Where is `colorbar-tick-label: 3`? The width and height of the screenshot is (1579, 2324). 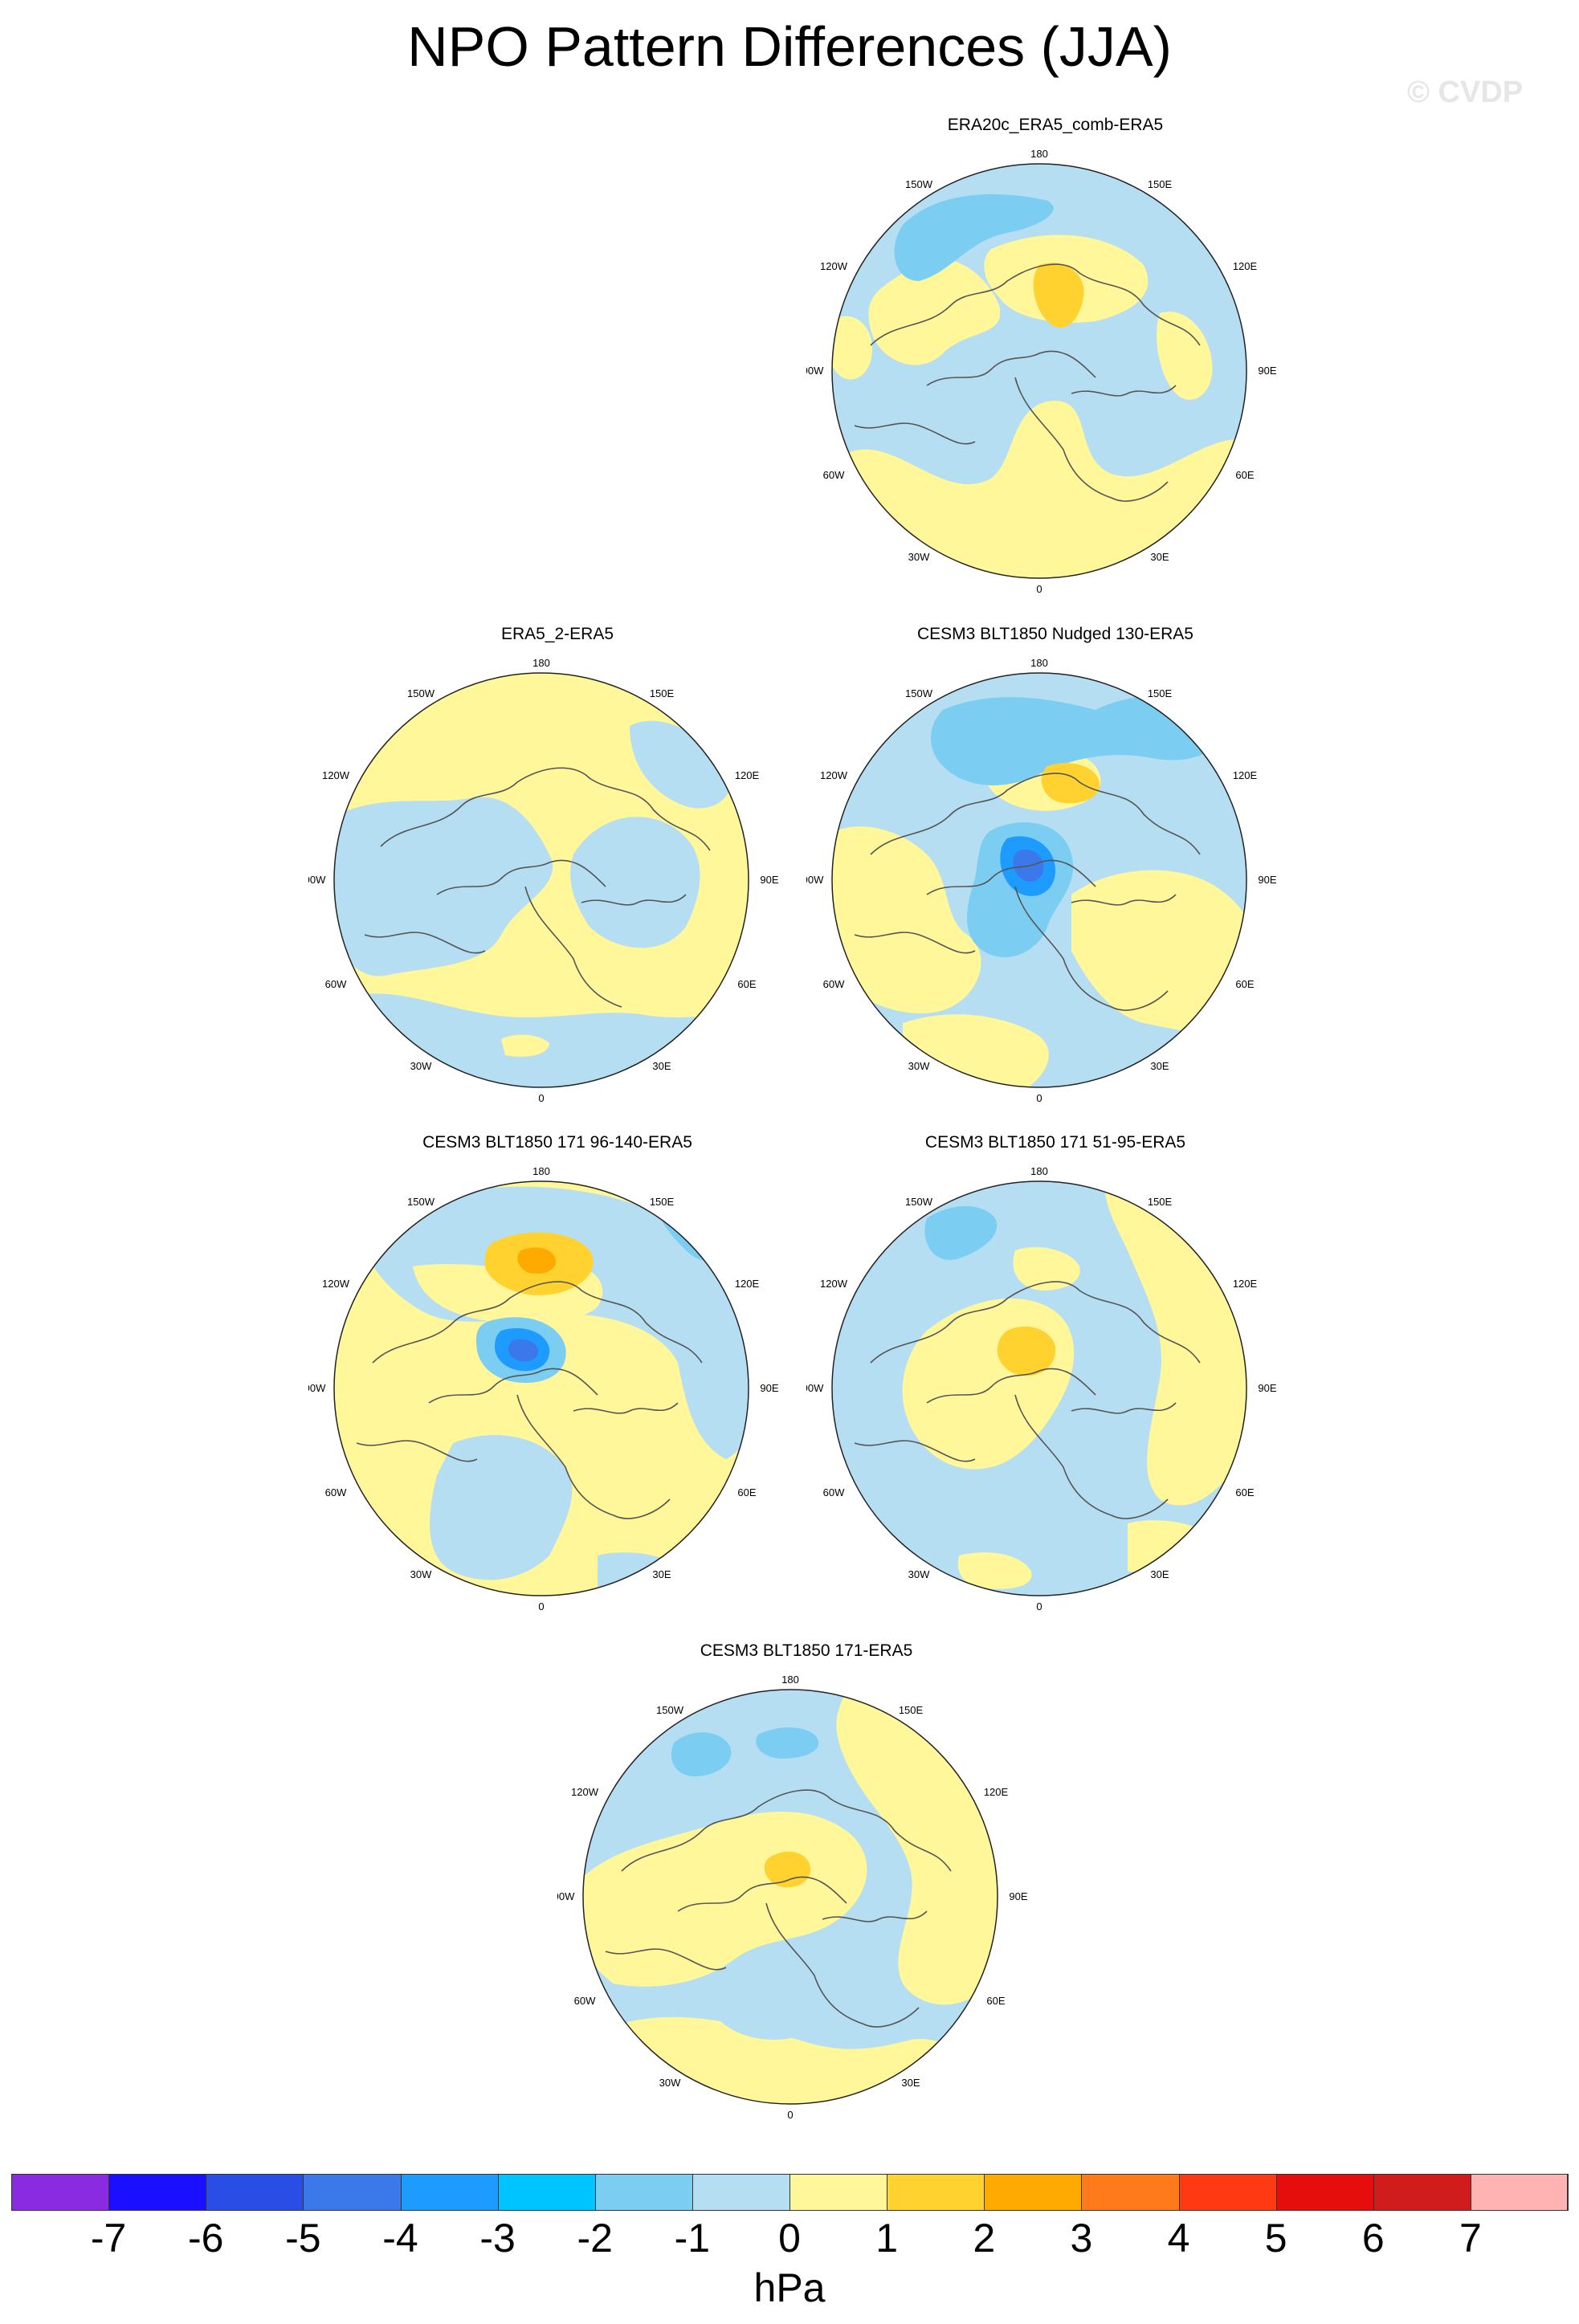 colorbar-tick-label: 3 is located at coordinates (1081, 2239).